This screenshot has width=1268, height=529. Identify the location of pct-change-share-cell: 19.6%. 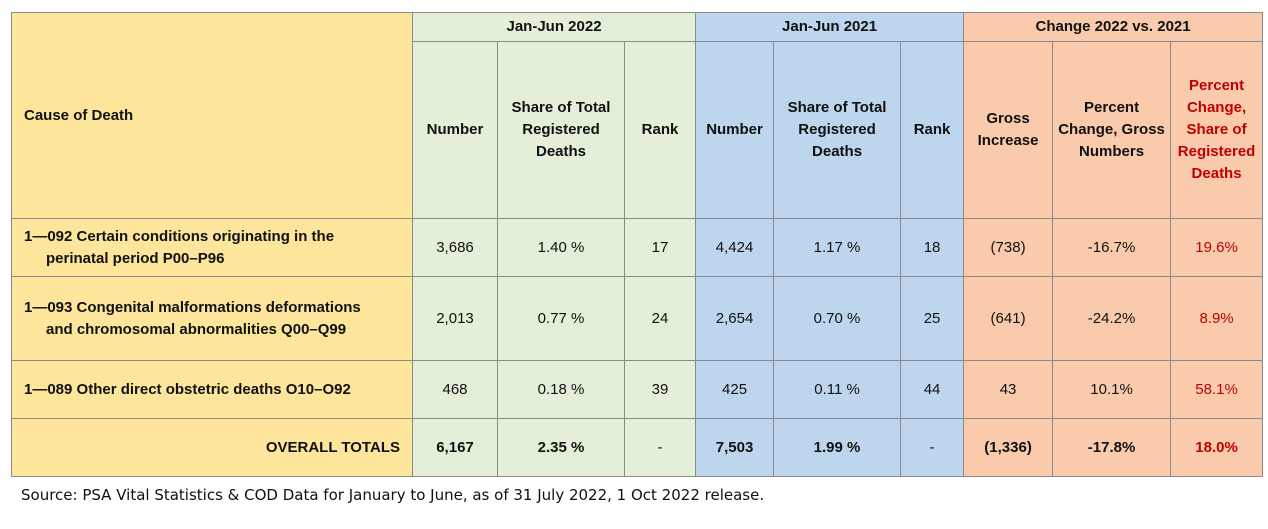
(1217, 247).